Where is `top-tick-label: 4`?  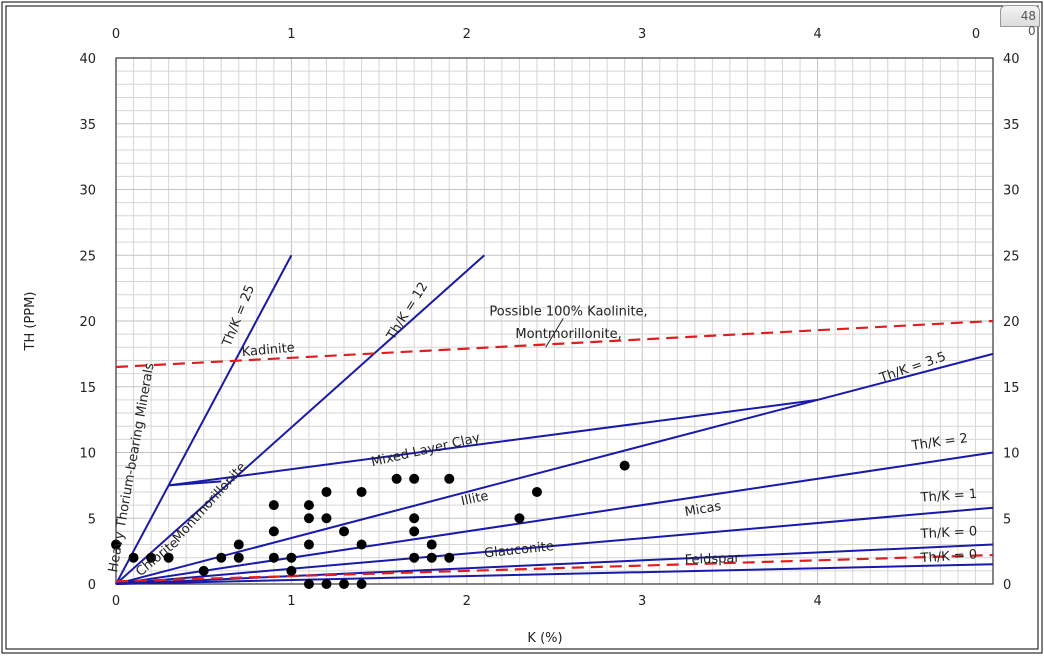
top-tick-label: 4 is located at coordinates (817, 34).